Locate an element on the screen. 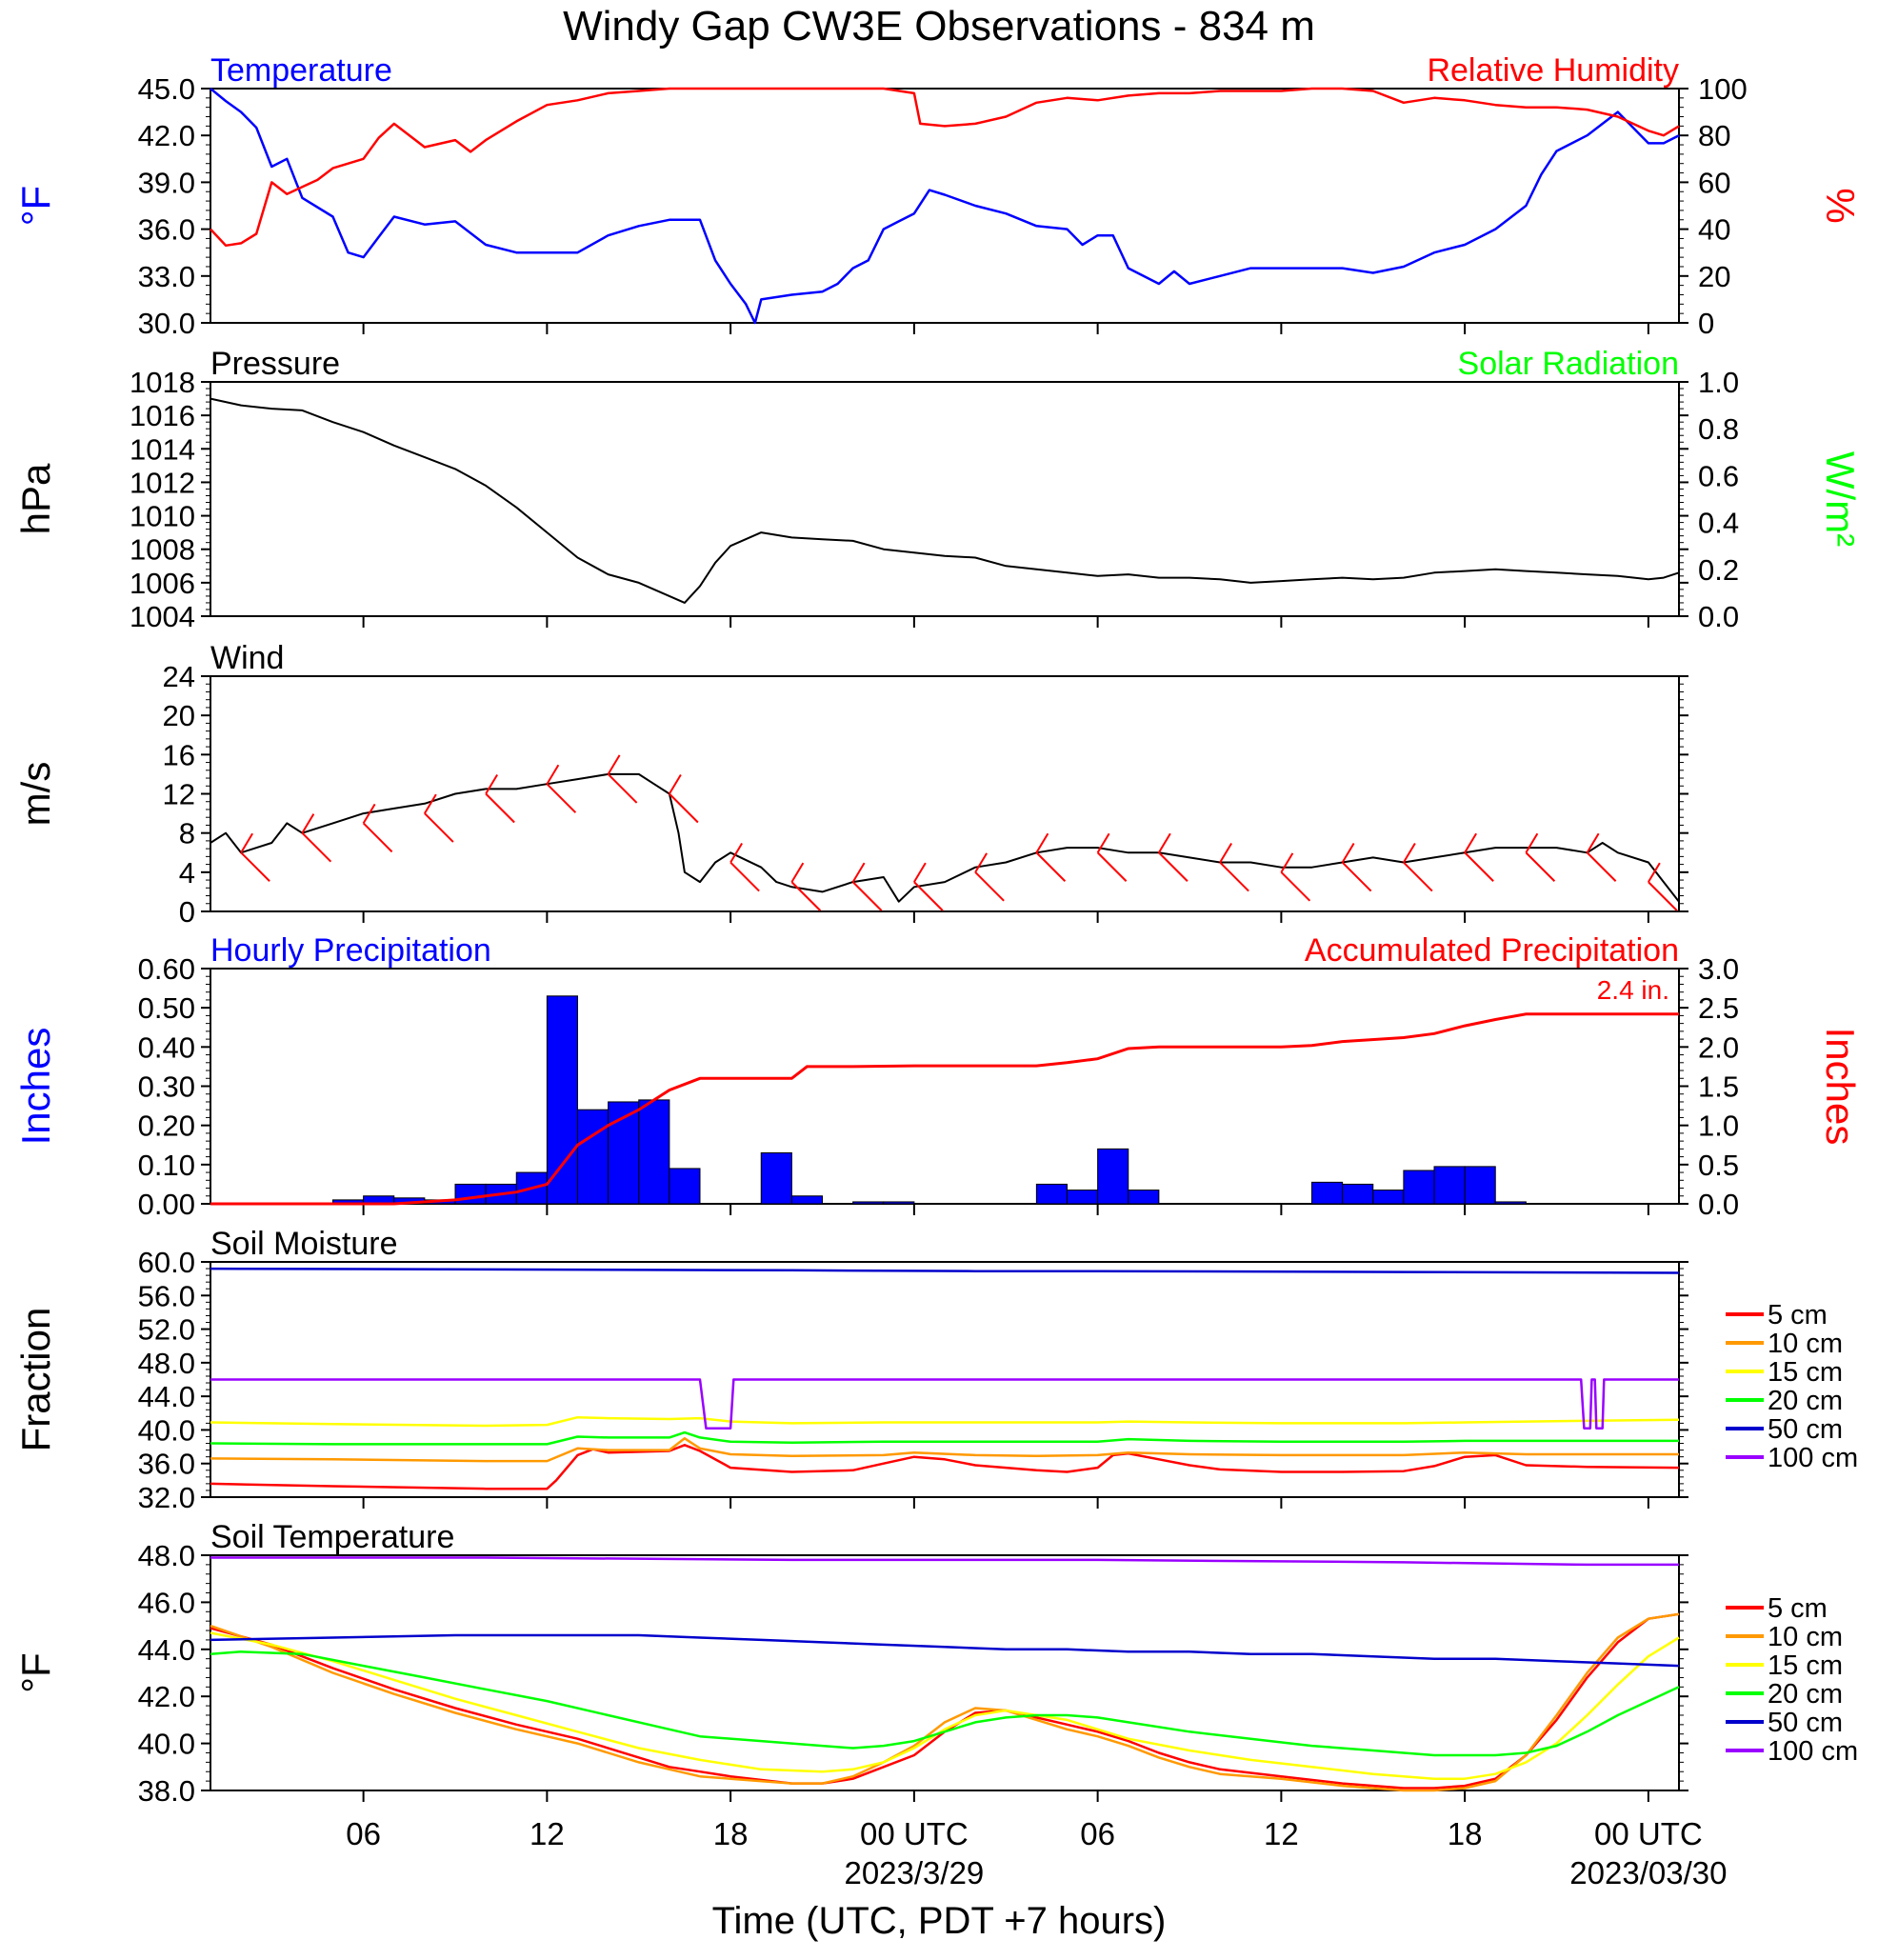 Image resolution: width=1878 pixels, height=1960 pixels. soil-temperature-legend-label: 10 cm is located at coordinates (1805, 1637).